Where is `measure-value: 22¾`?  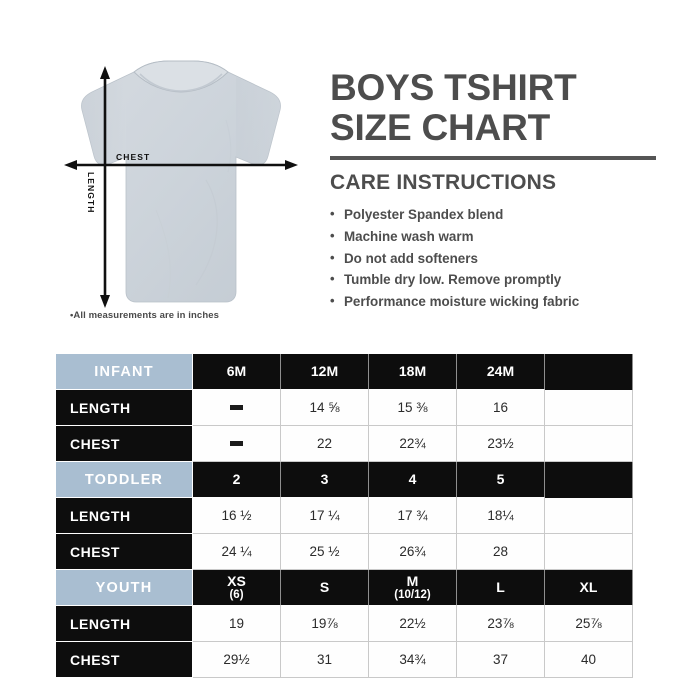
measure-value: 22¾ is located at coordinates (412, 443).